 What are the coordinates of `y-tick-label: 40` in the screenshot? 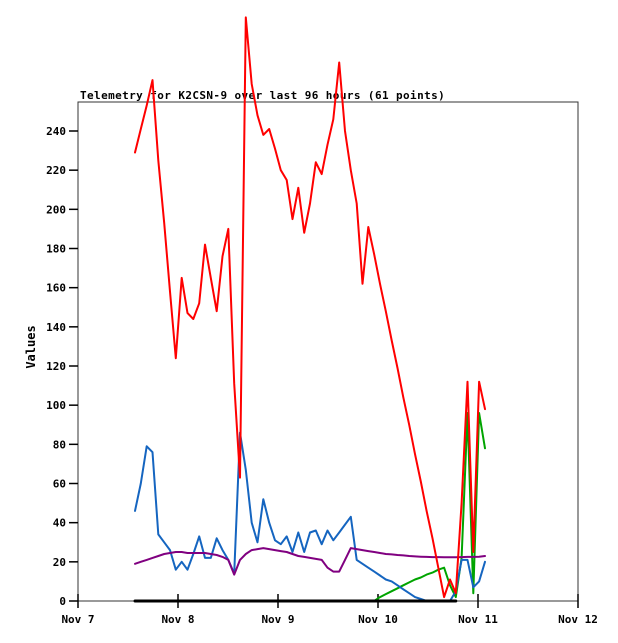 It's located at (59, 523).